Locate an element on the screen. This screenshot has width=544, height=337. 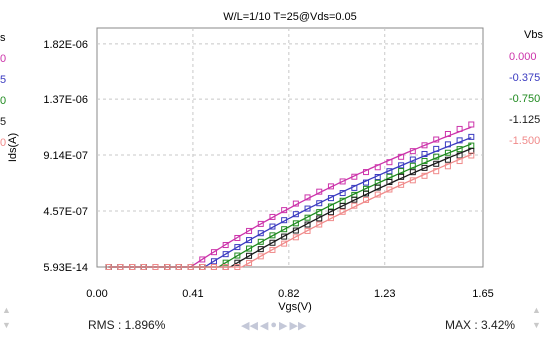
current-page-indicator: ● is located at coordinates (274, 325).